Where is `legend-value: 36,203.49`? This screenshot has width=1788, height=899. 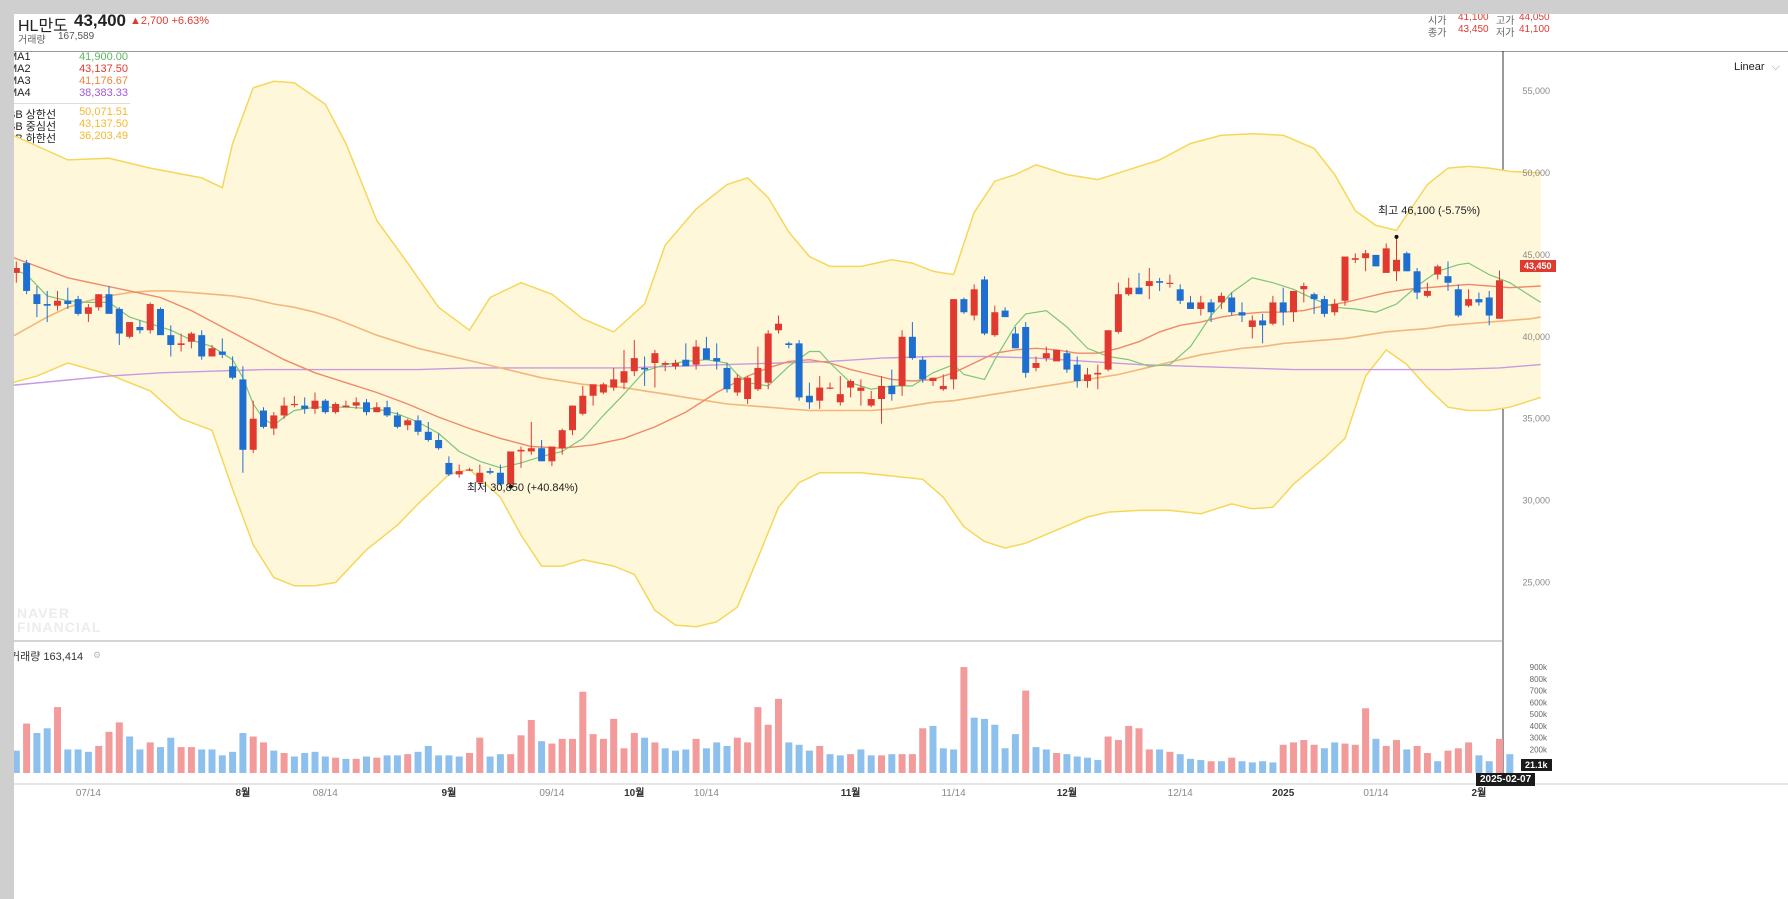
legend-value: 36,203.49 is located at coordinates (103, 136).